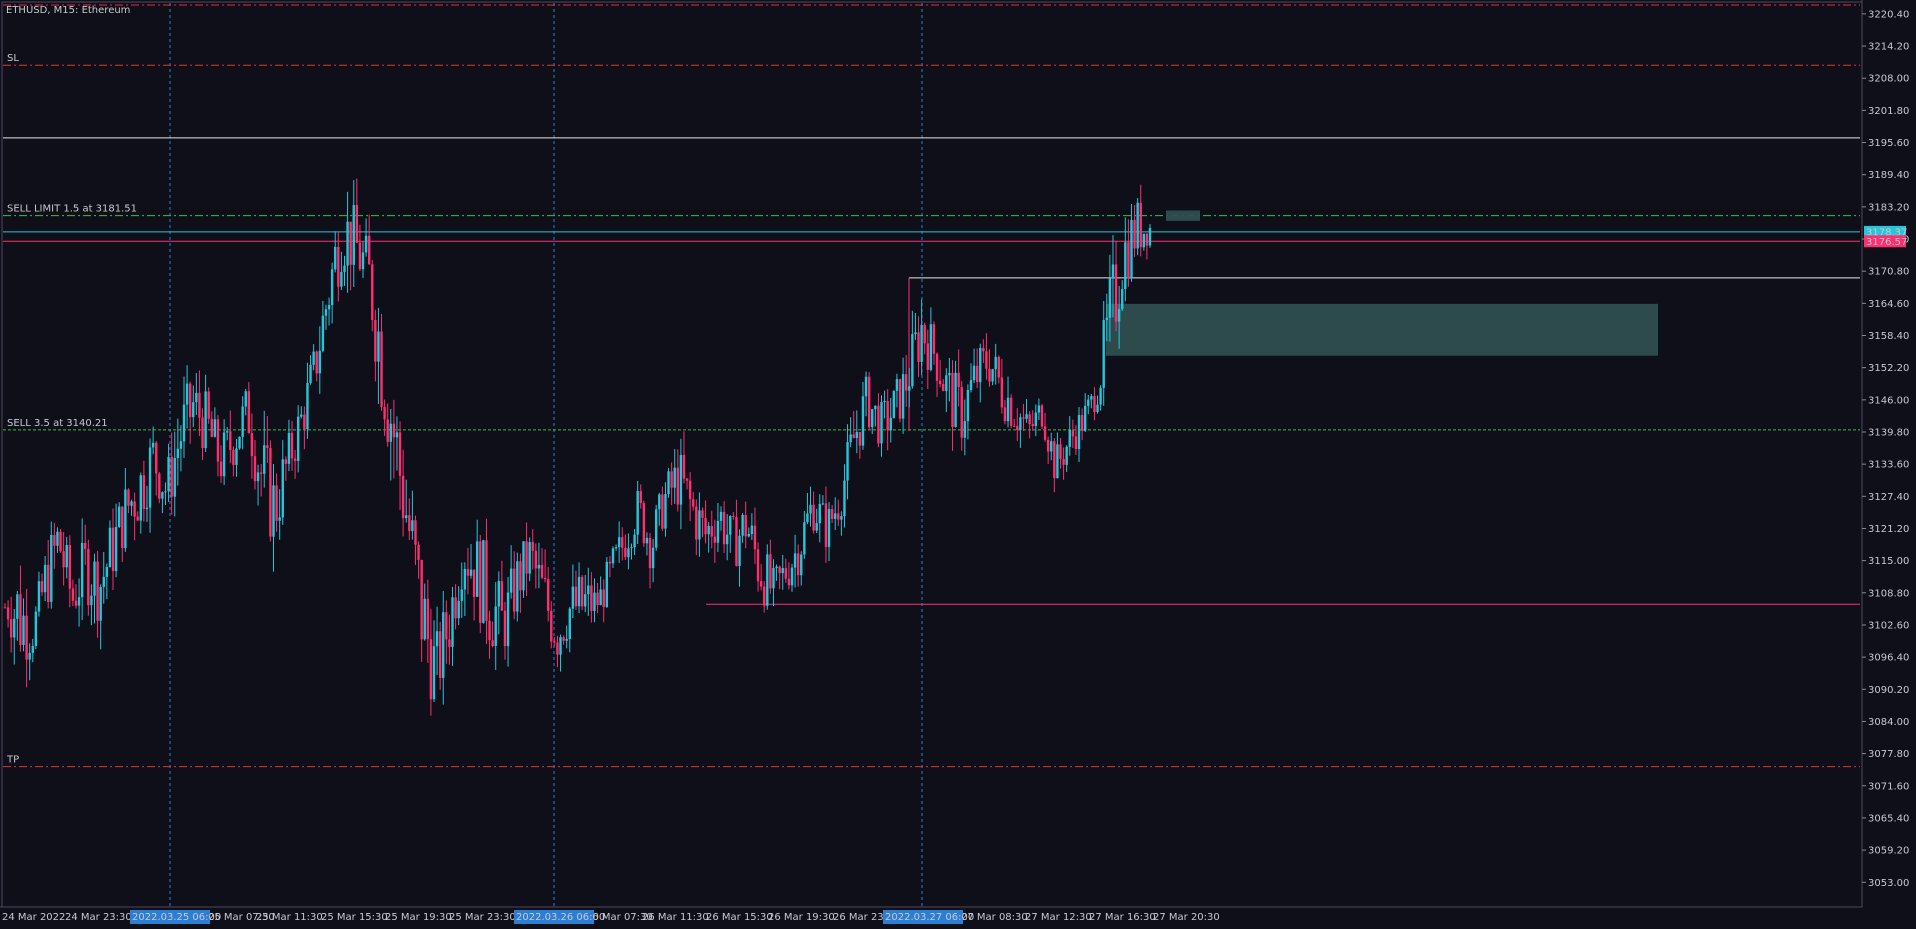 This screenshot has height=929, width=1916. Describe the element at coordinates (354, 917) in the screenshot. I see `x-tick-label: 25 Mar 15:30` at that location.